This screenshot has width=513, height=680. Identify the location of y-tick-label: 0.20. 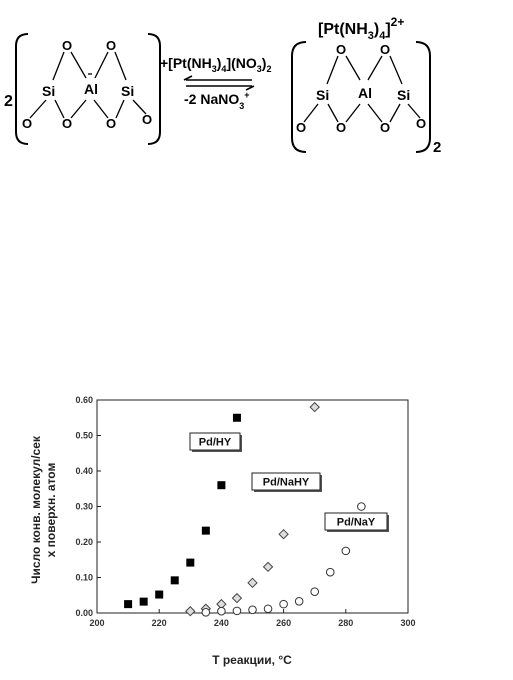
(84, 542).